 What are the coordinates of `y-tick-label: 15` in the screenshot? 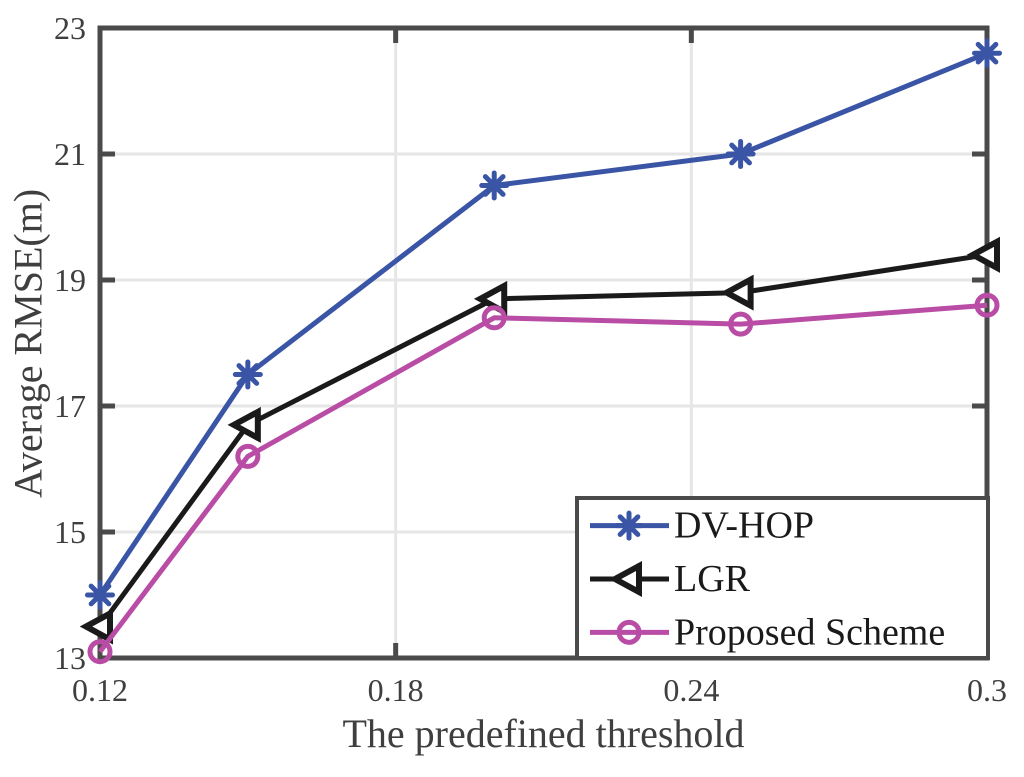 It's located at (70, 532).